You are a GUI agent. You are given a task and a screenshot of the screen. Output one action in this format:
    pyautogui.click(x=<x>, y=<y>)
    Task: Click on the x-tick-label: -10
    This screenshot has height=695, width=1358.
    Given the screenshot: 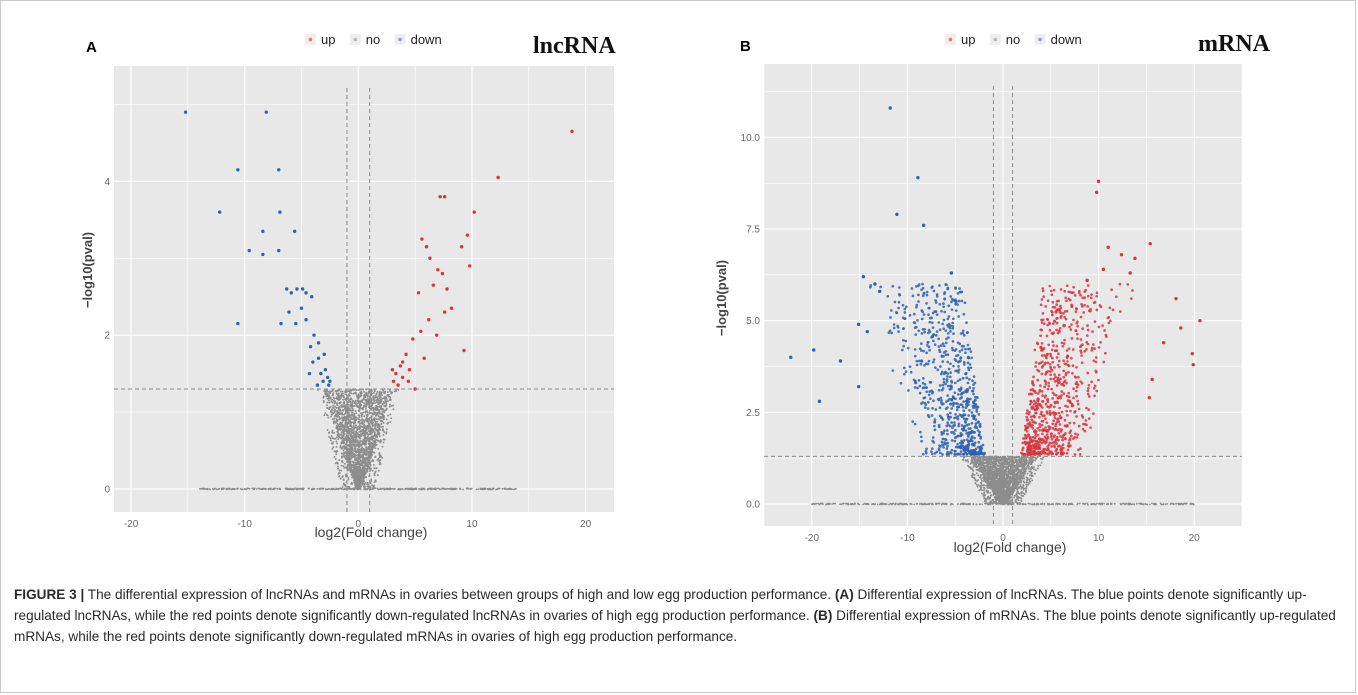 What is the action you would take?
    pyautogui.click(x=244, y=524)
    